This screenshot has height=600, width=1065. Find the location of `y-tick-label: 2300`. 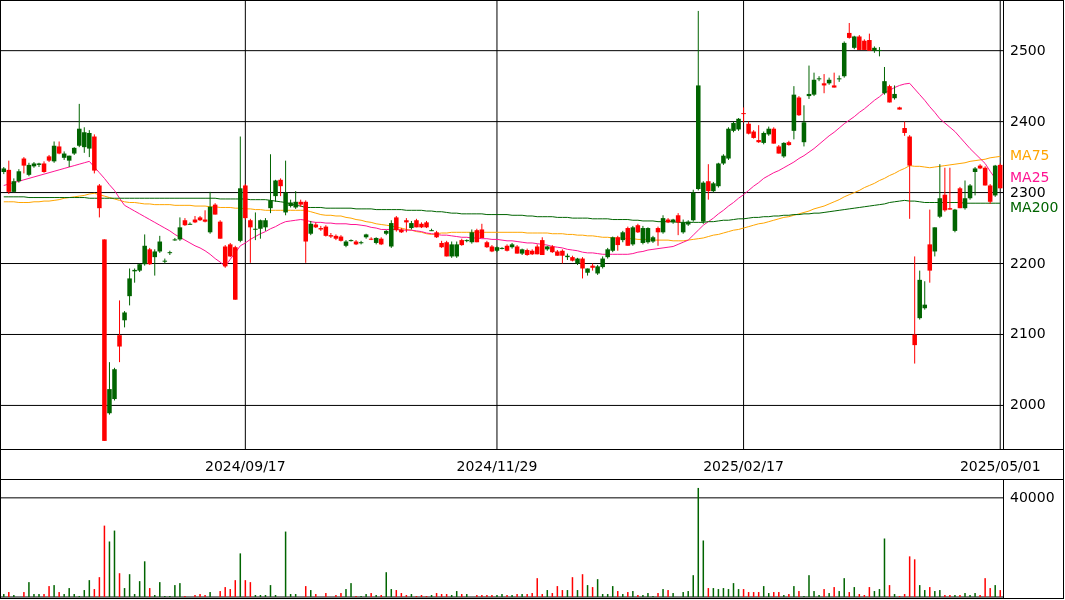

y-tick-label: 2300 is located at coordinates (1028, 191).